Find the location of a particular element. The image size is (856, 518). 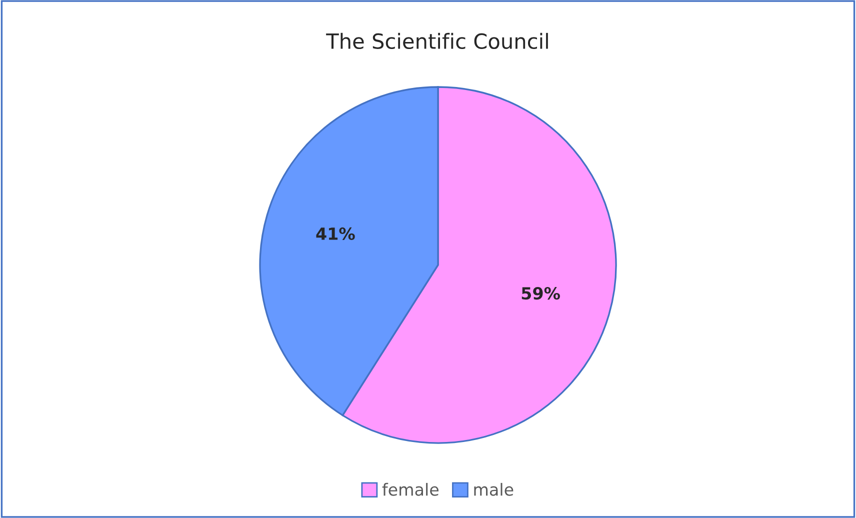

legend-label: female is located at coordinates (410, 489).